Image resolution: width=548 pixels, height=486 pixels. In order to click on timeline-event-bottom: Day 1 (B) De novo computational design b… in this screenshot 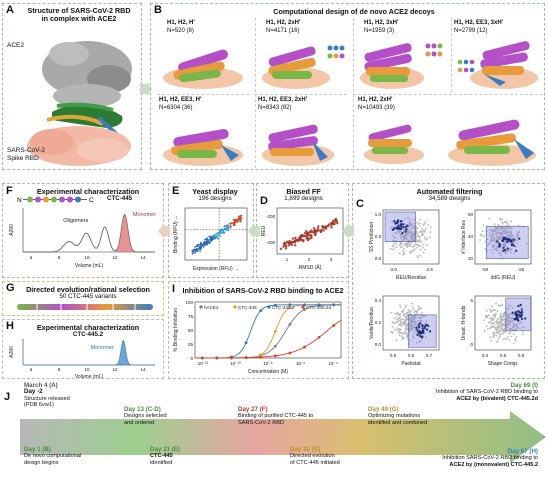, I will do `click(52, 456)`.